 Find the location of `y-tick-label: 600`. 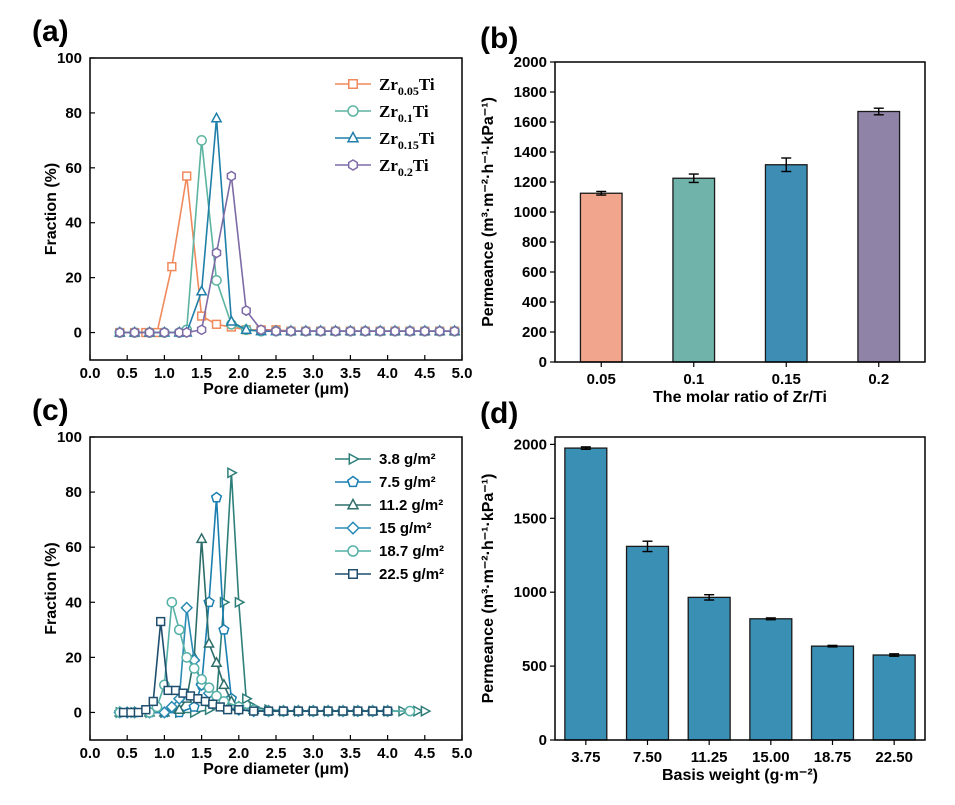

y-tick-label: 600 is located at coordinates (534, 272).